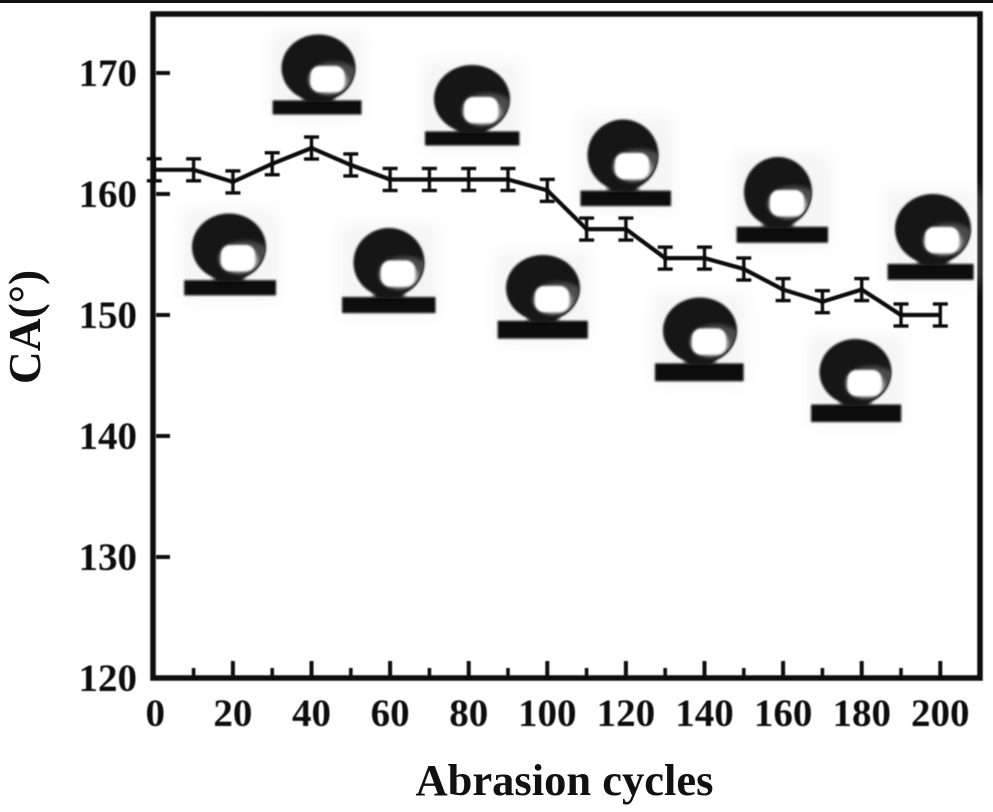  Describe the element at coordinates (156, 713) in the screenshot. I see `svg-text: 0` at that location.